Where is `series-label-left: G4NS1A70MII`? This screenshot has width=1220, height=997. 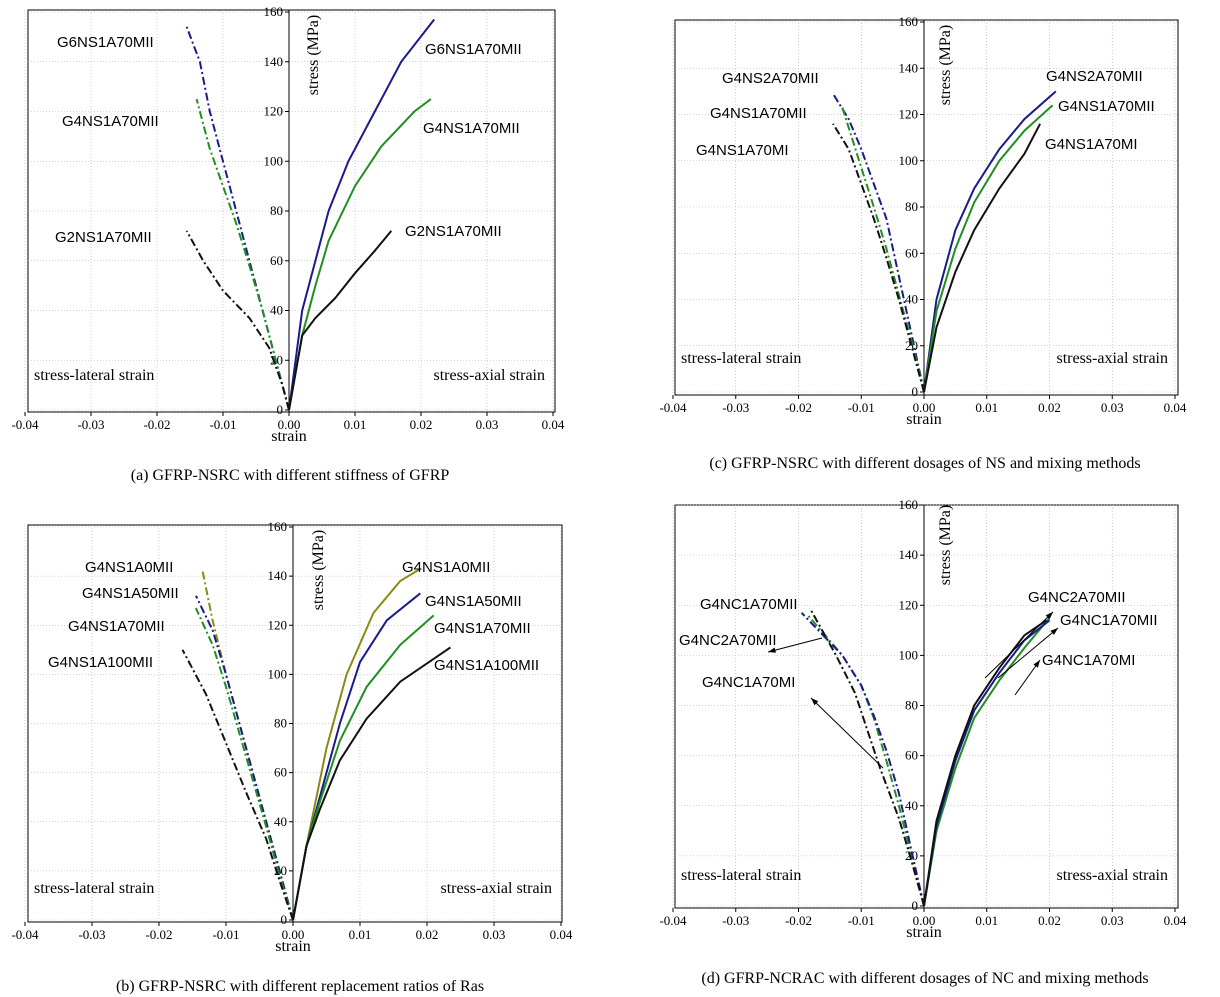 series-label-left: G4NS1A70MII is located at coordinates (110, 121).